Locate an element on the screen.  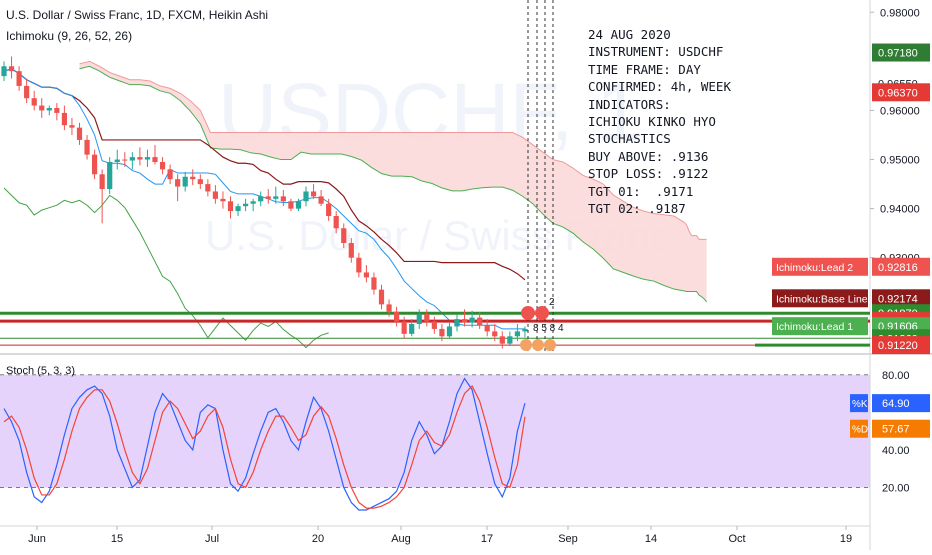
time-tick-label: Jun is located at coordinates (37, 539).